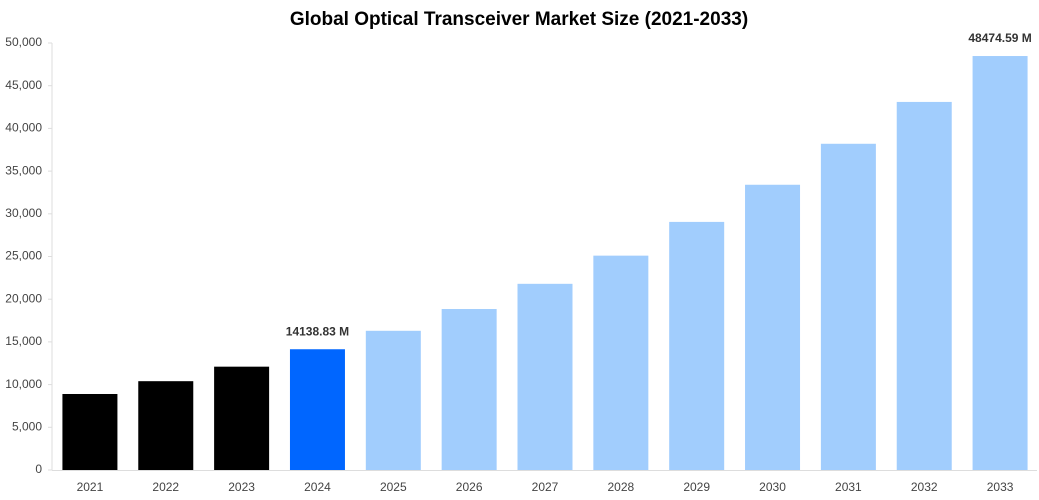 This screenshot has width=1039, height=500. I want to click on x-tick-label: 2031, so click(848, 487).